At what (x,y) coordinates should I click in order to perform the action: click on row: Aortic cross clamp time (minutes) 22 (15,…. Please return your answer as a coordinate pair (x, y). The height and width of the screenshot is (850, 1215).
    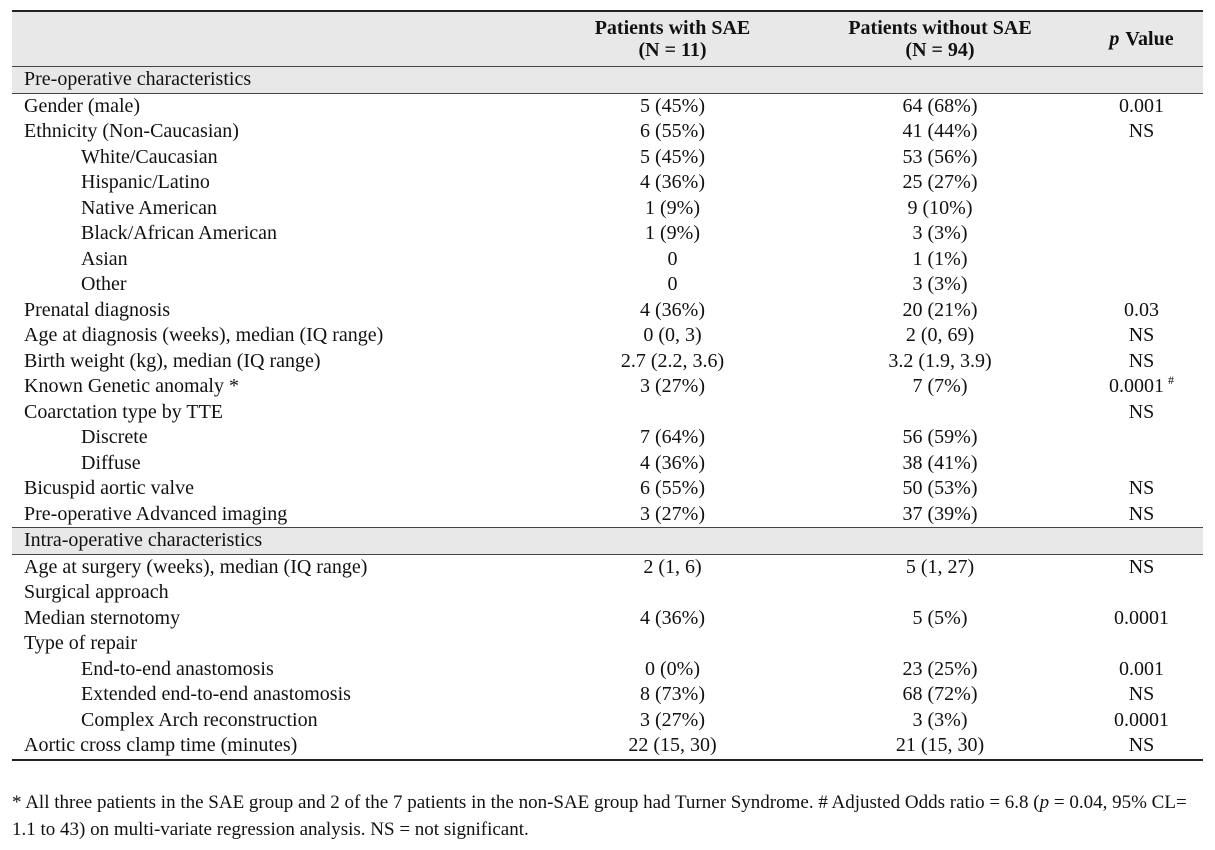
    Looking at the image, I should click on (607, 746).